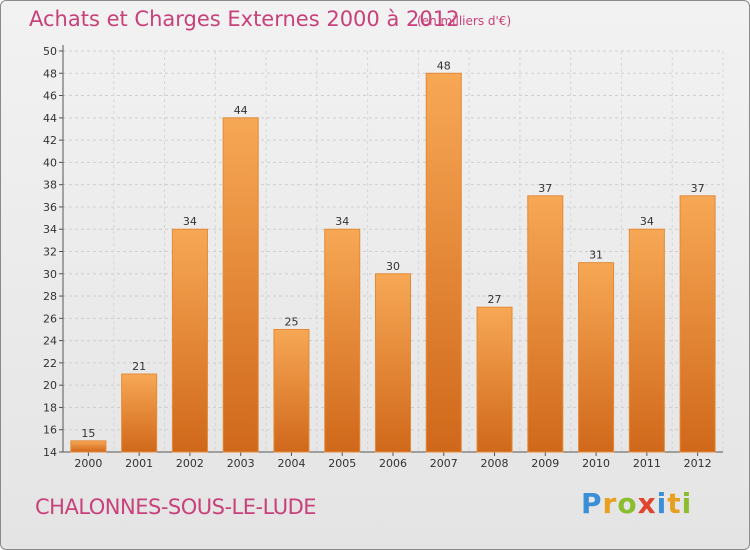 The height and width of the screenshot is (550, 750). I want to click on data-label: 44, so click(241, 110).